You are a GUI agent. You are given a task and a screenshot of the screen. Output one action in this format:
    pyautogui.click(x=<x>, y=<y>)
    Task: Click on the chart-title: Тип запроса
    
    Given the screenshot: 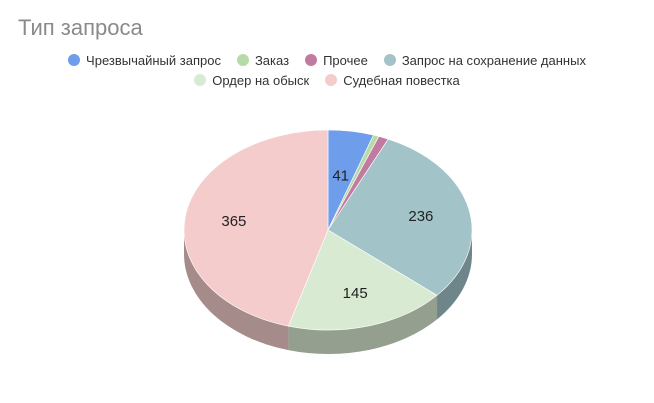 What is the action you would take?
    pyautogui.click(x=80, y=27)
    